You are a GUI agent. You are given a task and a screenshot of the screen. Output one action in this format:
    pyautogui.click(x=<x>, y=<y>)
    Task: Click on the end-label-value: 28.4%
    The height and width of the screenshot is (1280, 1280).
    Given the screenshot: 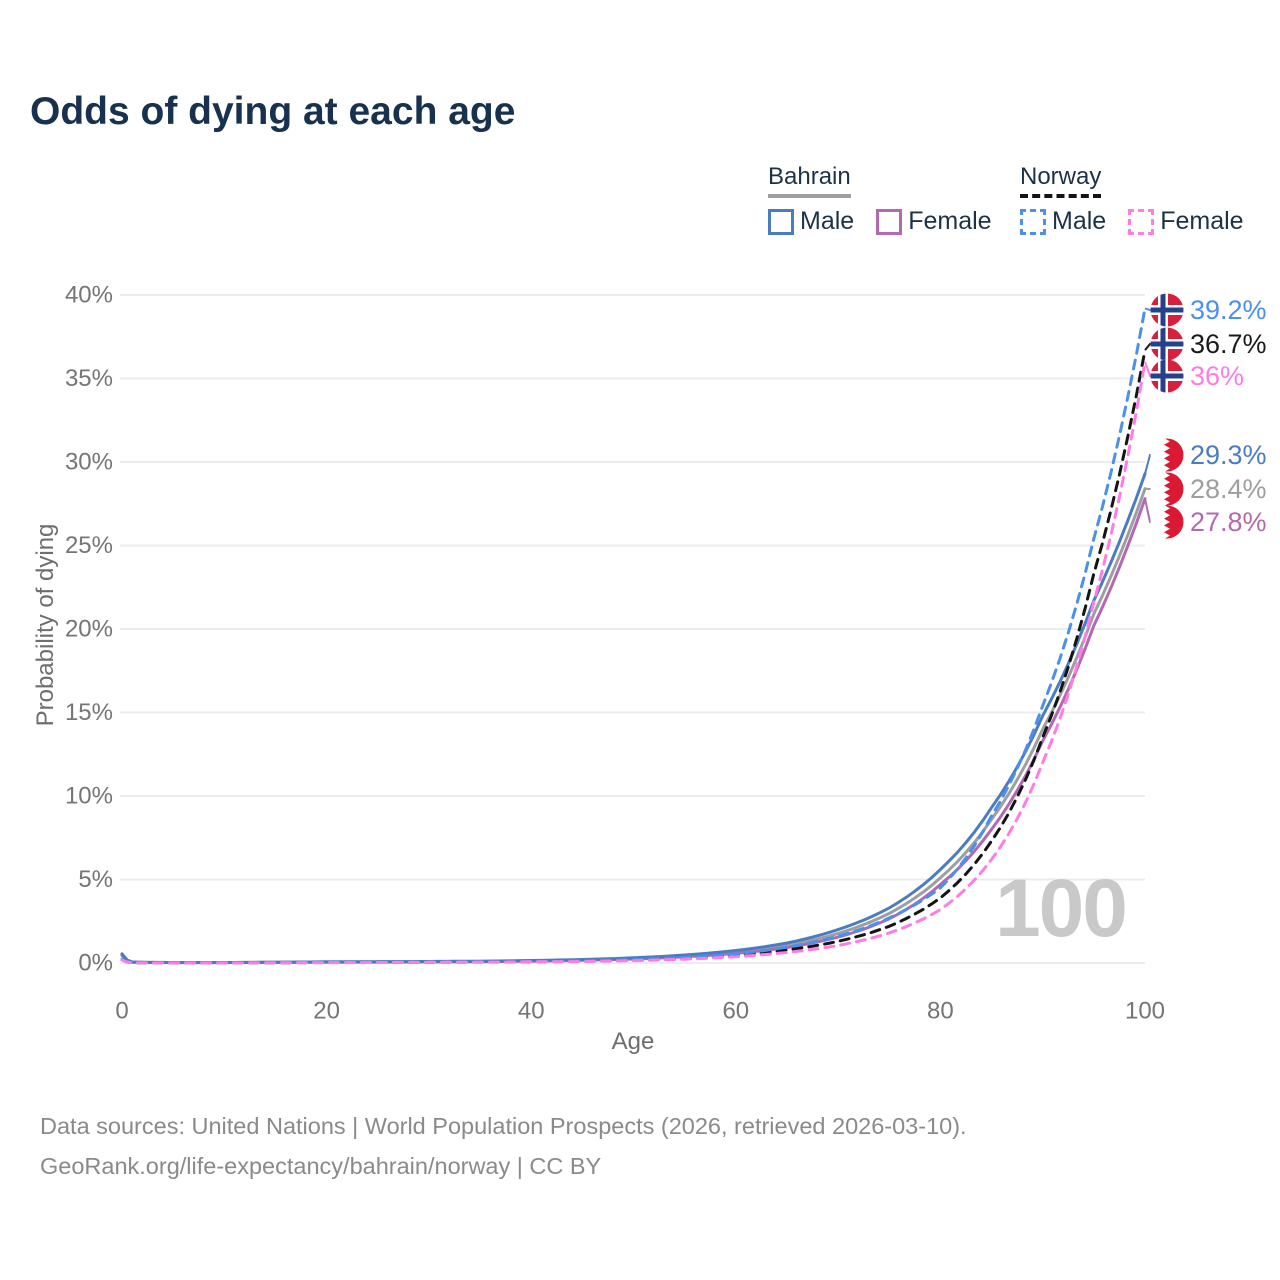 What is the action you would take?
    pyautogui.click(x=1228, y=488)
    